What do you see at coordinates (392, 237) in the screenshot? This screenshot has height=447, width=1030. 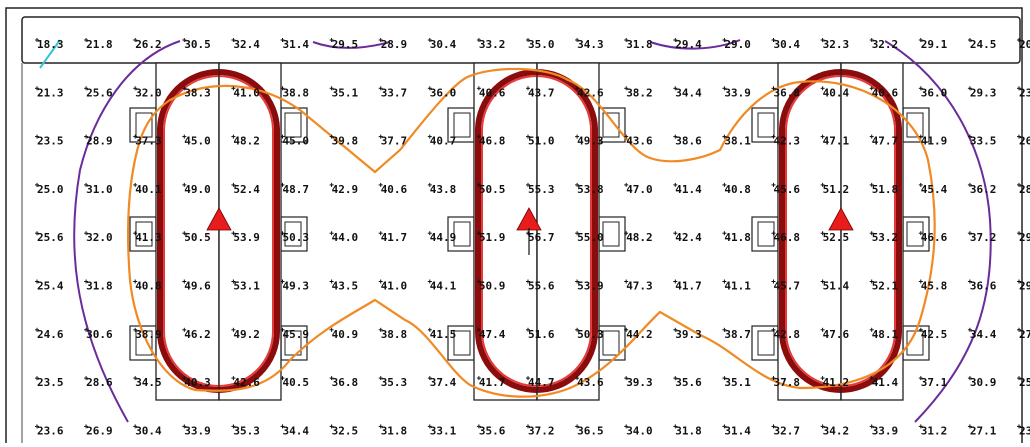 I see `grid-point: 41.7` at bounding box center [392, 237].